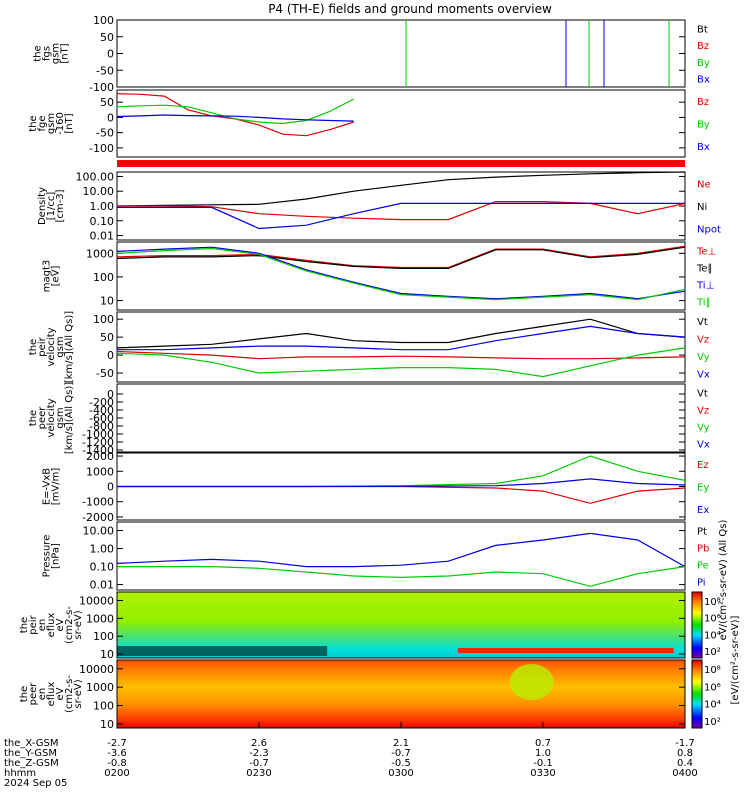  Describe the element at coordinates (51, 417) in the screenshot. I see `y-axis-label: velocity` at that location.